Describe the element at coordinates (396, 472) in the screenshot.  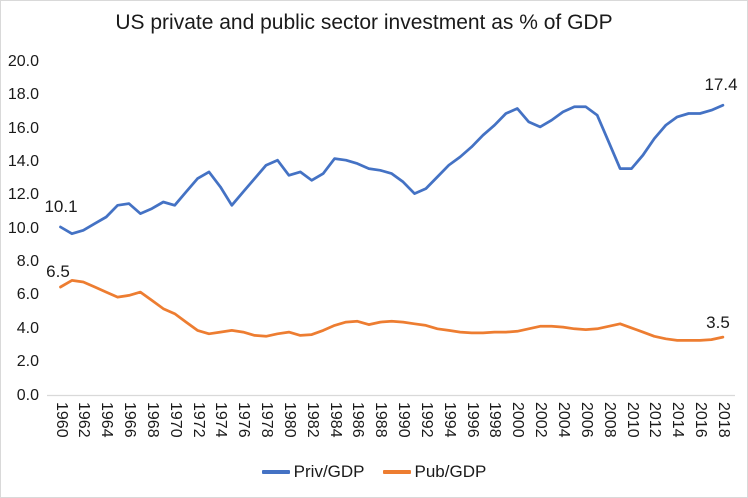
I see `pub-gdp-line-swatch-icon` at that location.